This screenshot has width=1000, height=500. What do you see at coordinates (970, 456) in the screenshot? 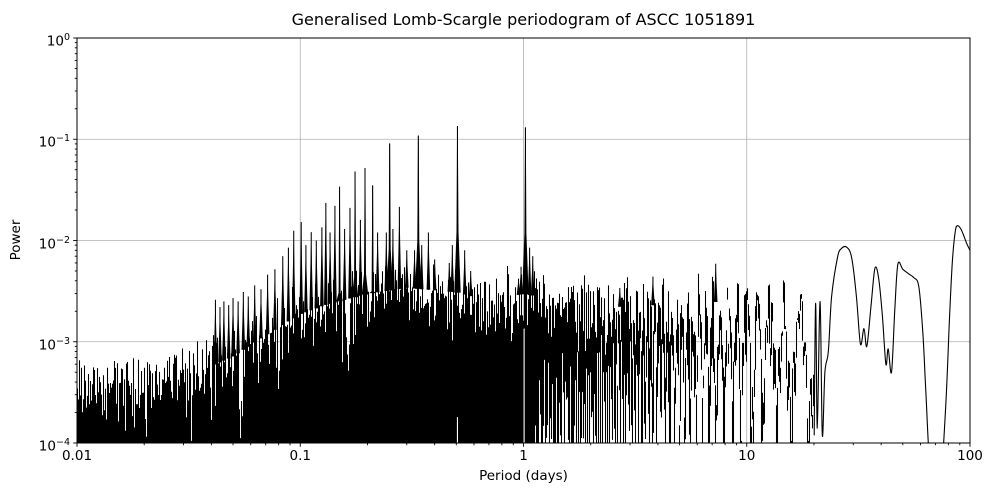
I see `x-tick-label: 100` at bounding box center [970, 456].